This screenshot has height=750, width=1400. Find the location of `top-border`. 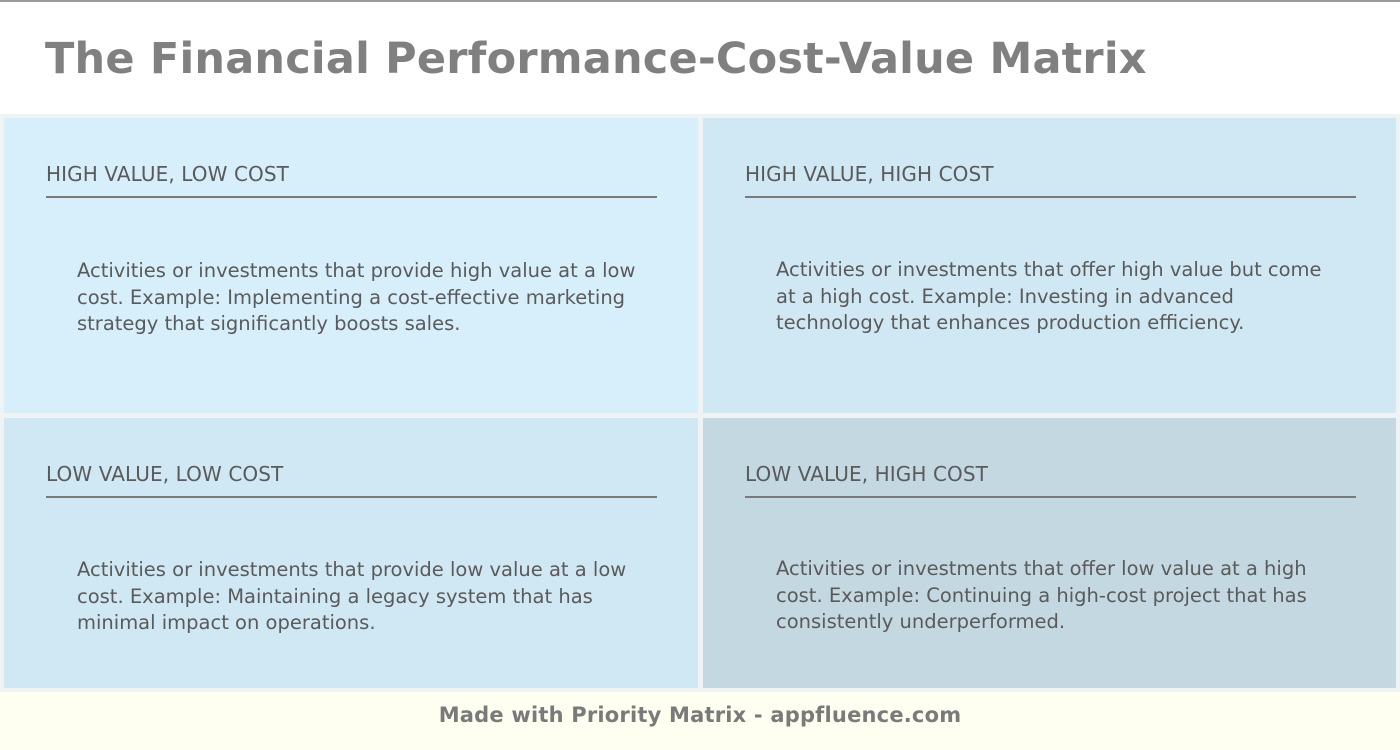

top-border is located at coordinates (700, 1).